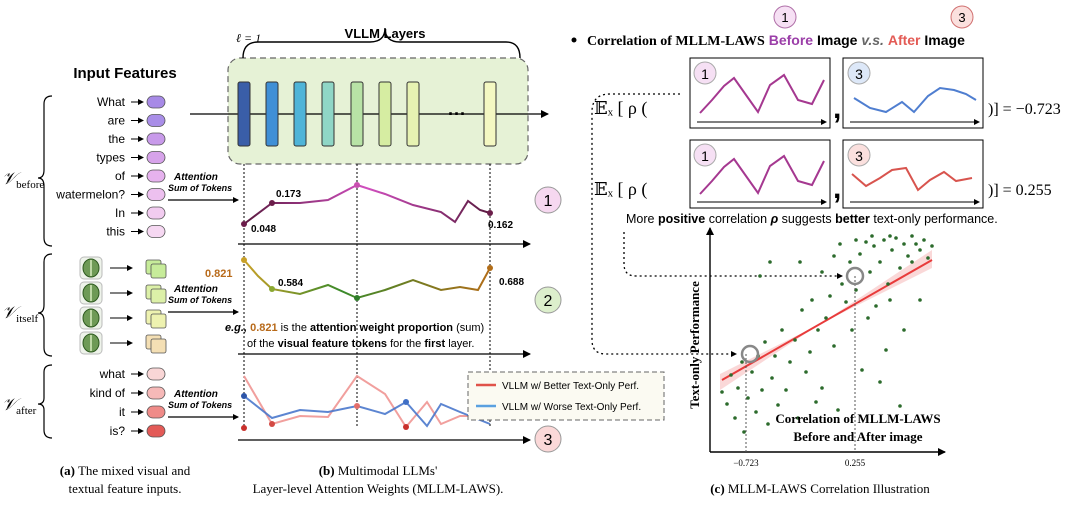  I want to click on before-word: types, so click(110, 158).